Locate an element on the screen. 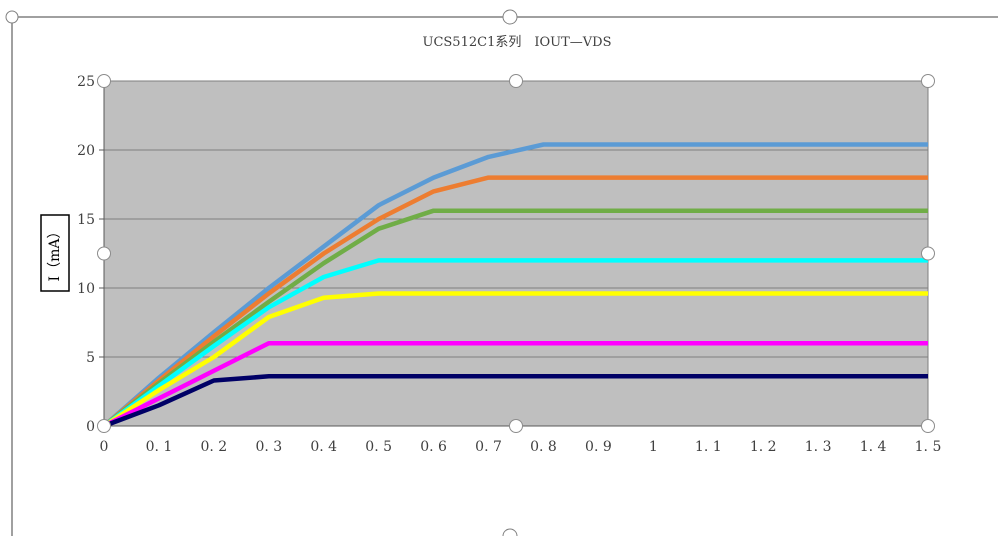 The image size is (998, 540). x-tick-label: 0. 8 is located at coordinates (543, 447).